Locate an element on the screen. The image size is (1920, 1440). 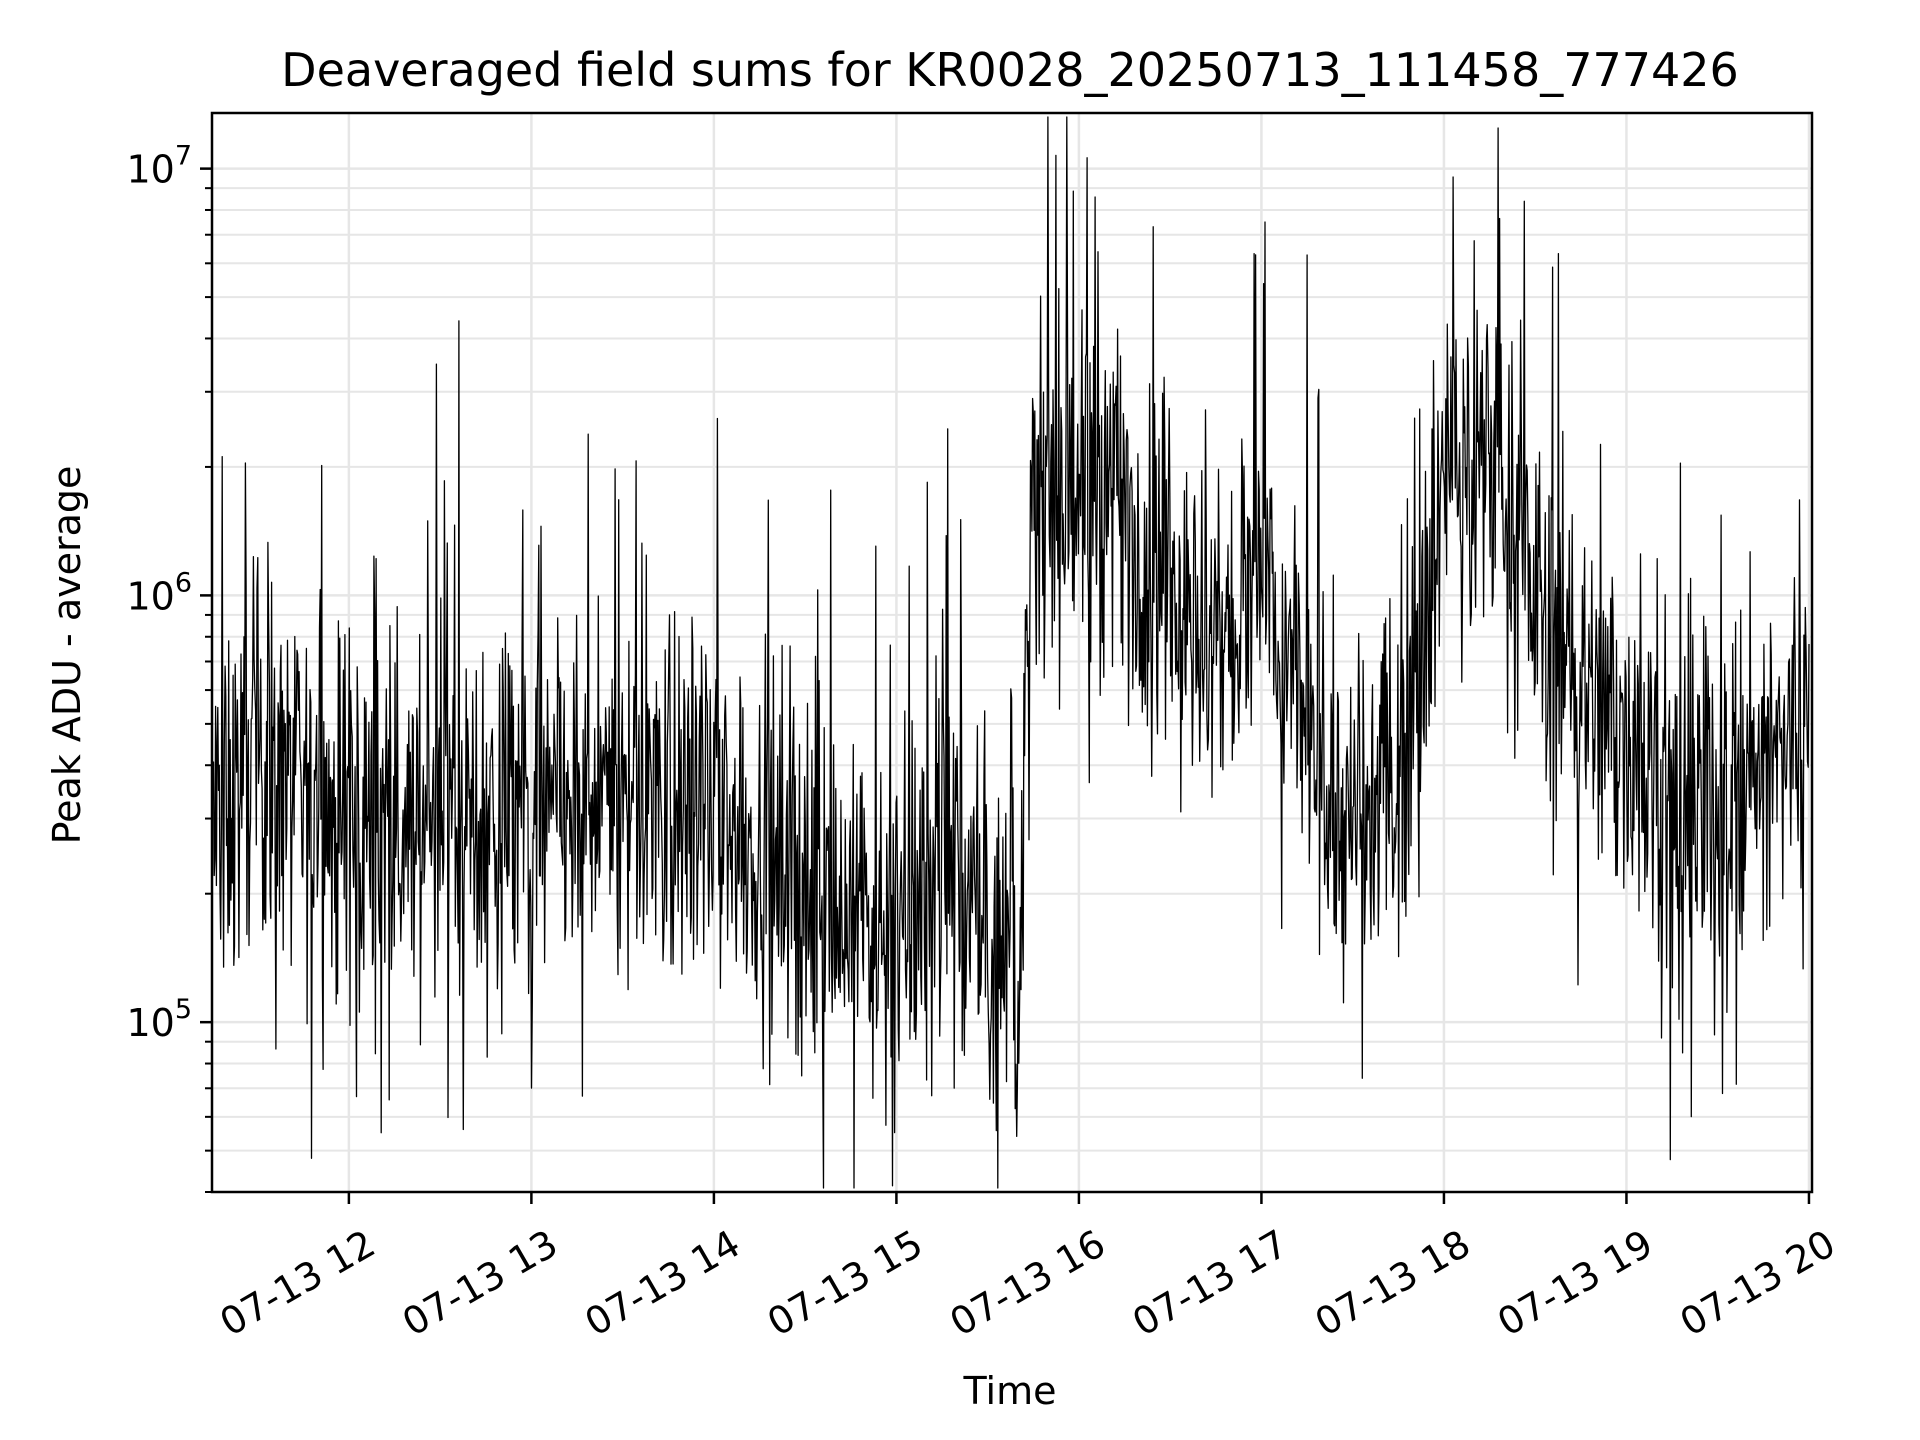
y-tick-label: 10⁷ is located at coordinates (159, 166).